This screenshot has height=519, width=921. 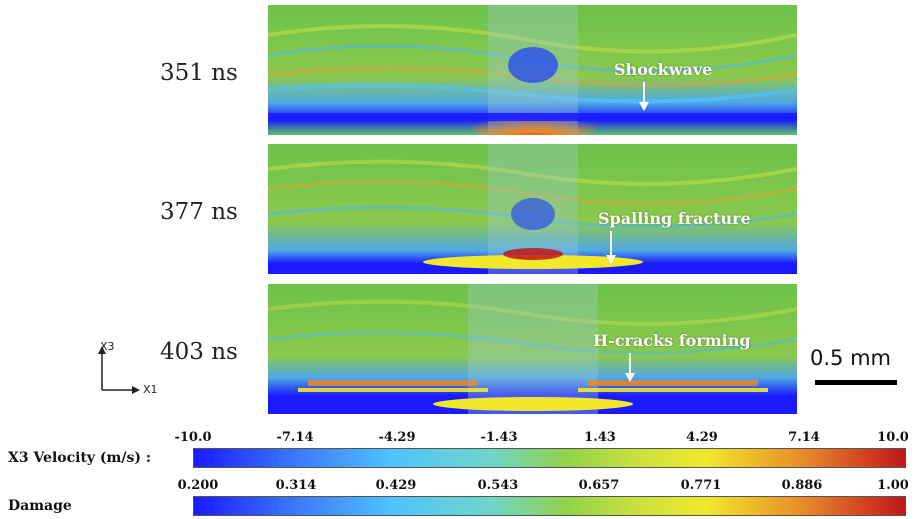 I want to click on time-label-377: 377 ns, so click(x=199, y=212).